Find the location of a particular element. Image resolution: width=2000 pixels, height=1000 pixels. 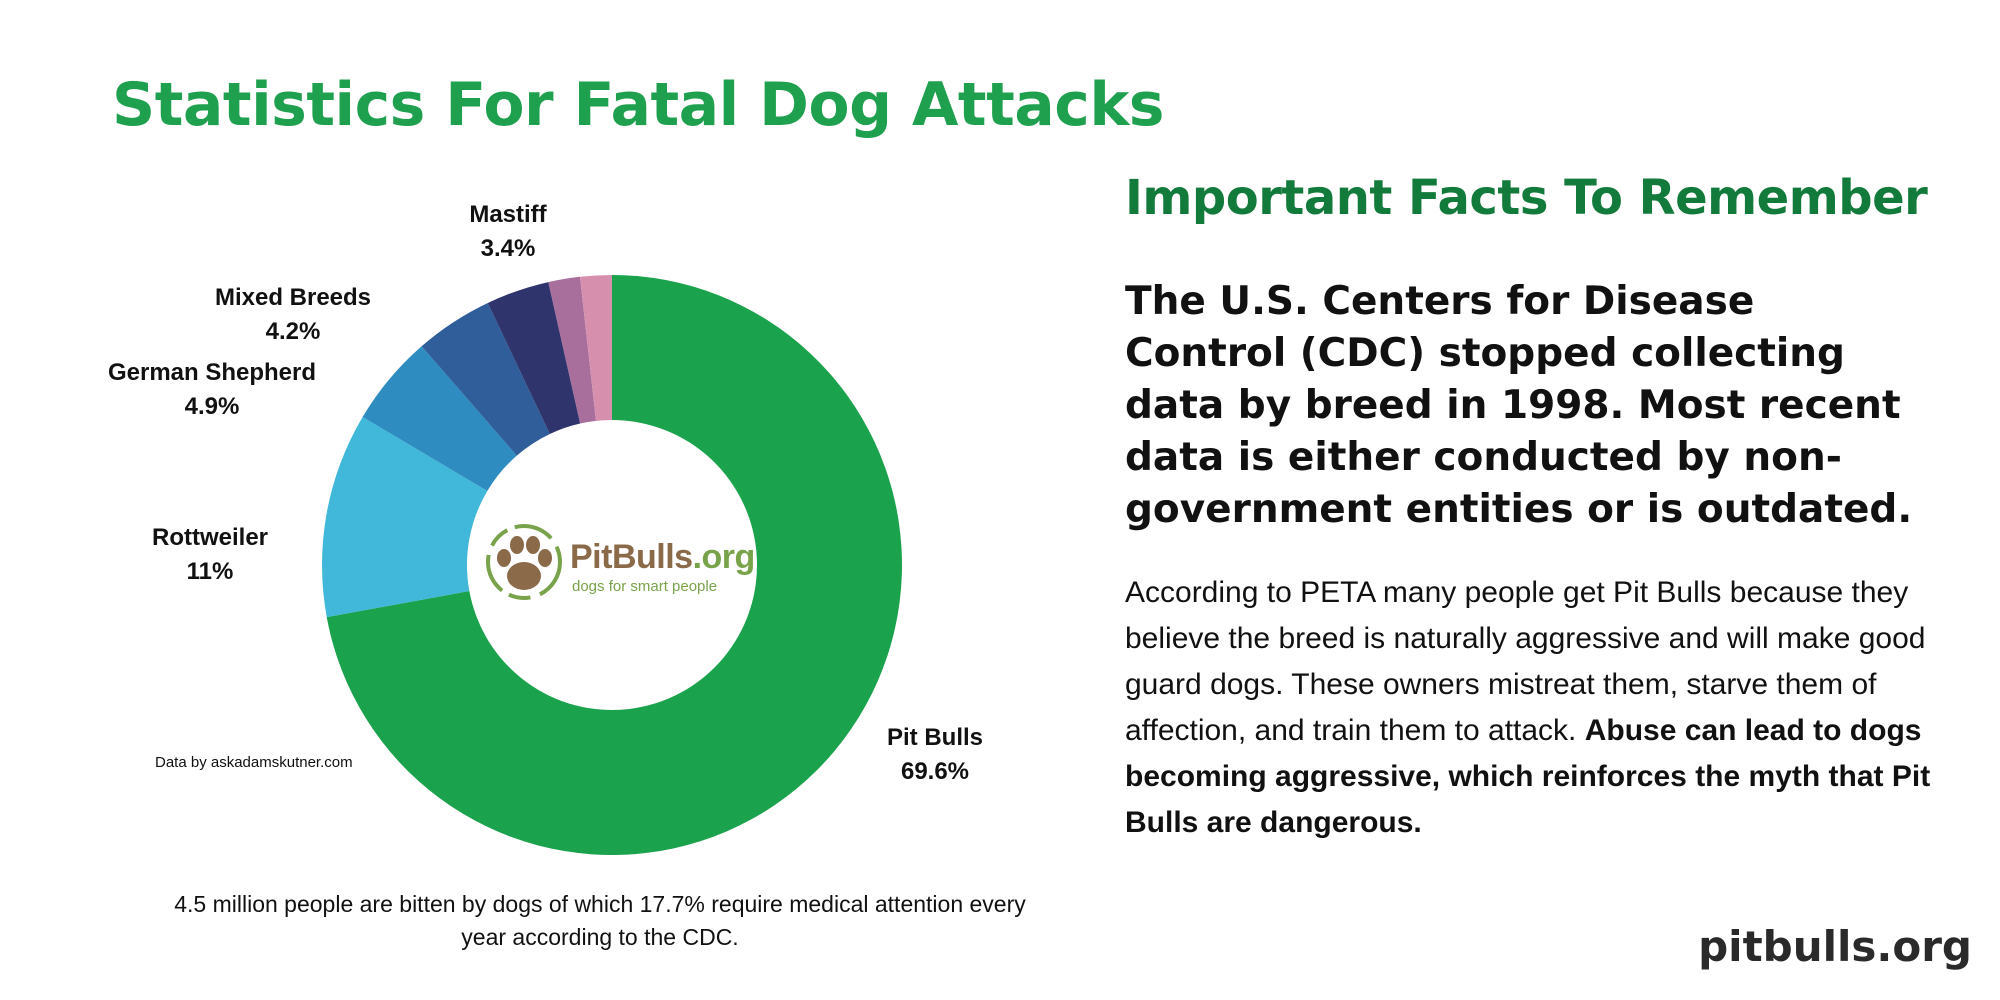

slice-label-value: 3.4% is located at coordinates (508, 248).